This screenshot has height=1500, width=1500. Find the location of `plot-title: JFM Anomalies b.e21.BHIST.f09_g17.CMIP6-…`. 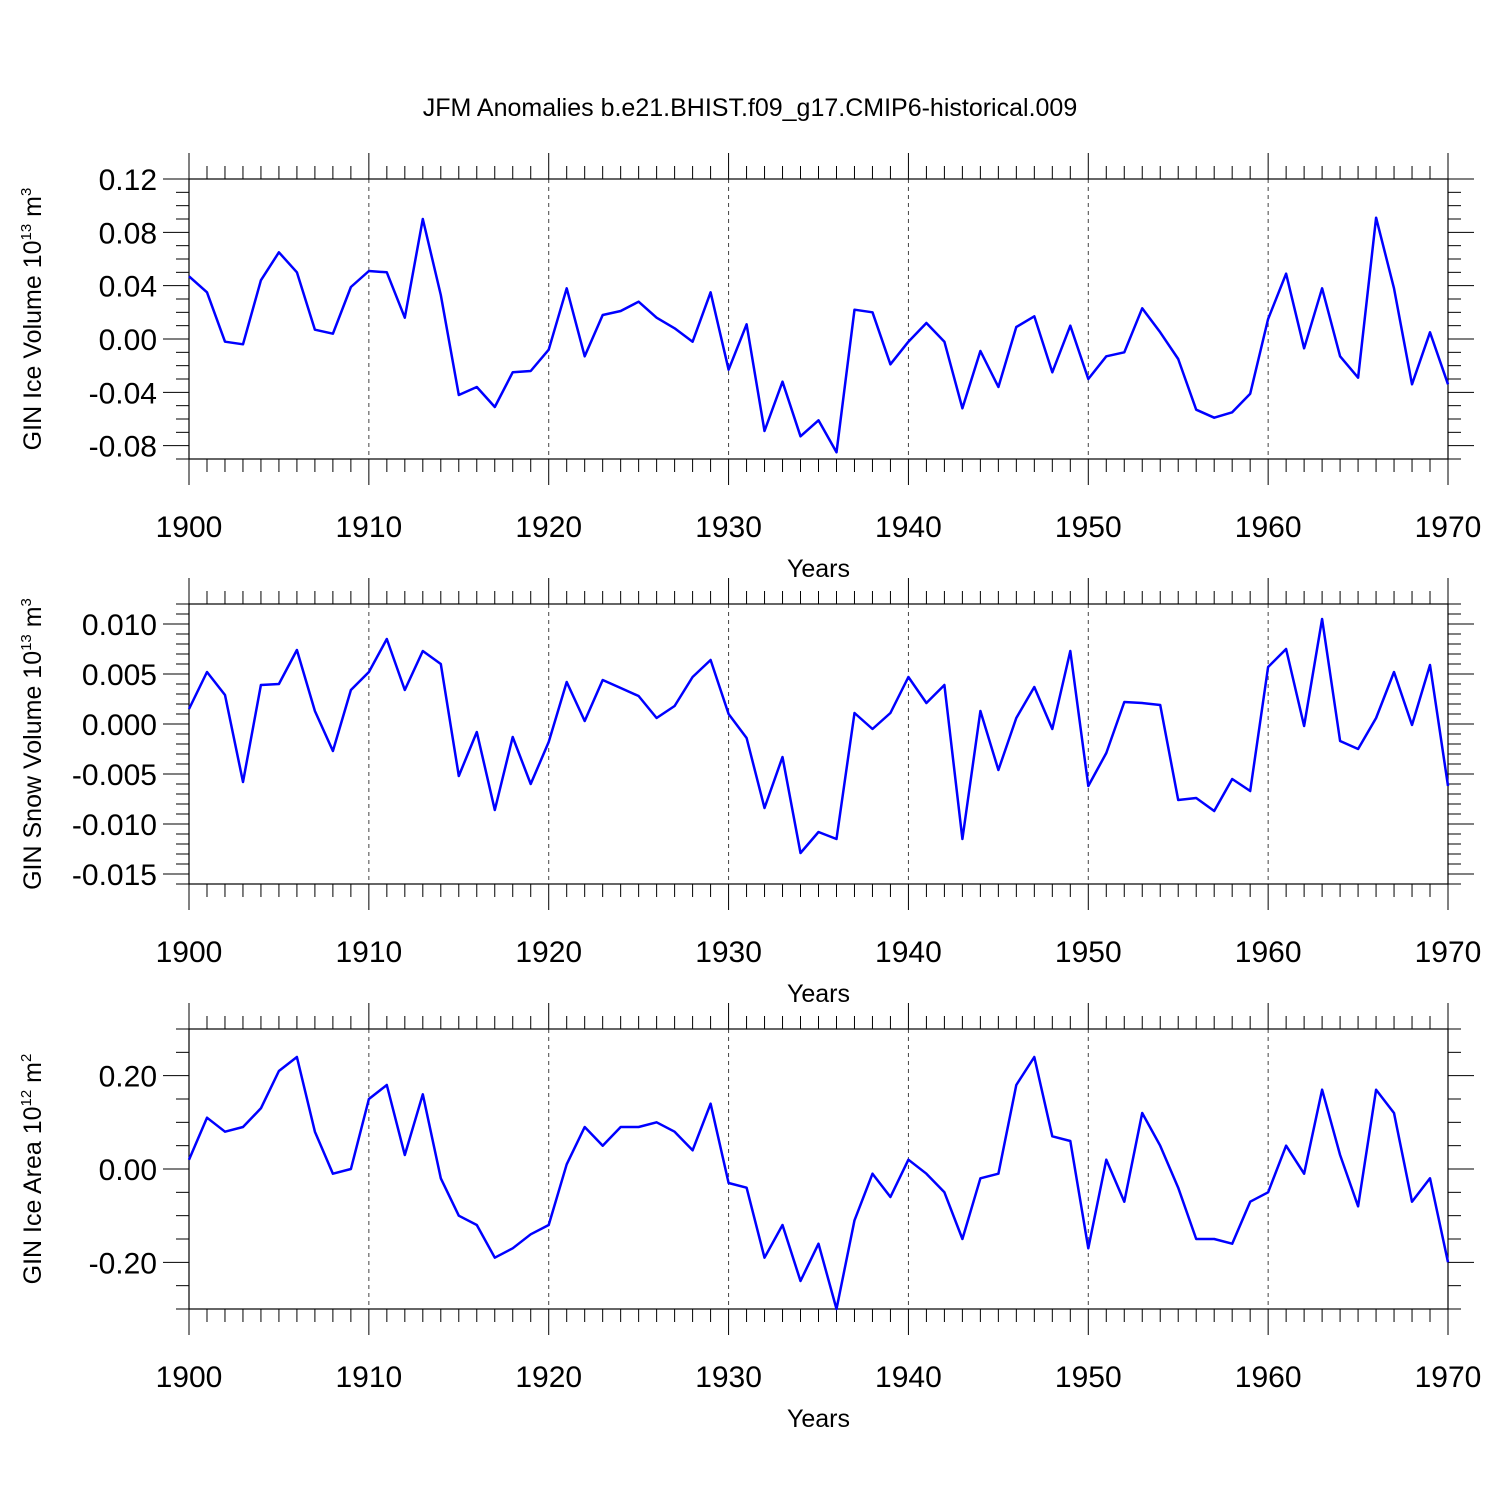

plot-title: JFM Anomalies b.e21.BHIST.f09_g17.CMIP6-… is located at coordinates (750, 108).